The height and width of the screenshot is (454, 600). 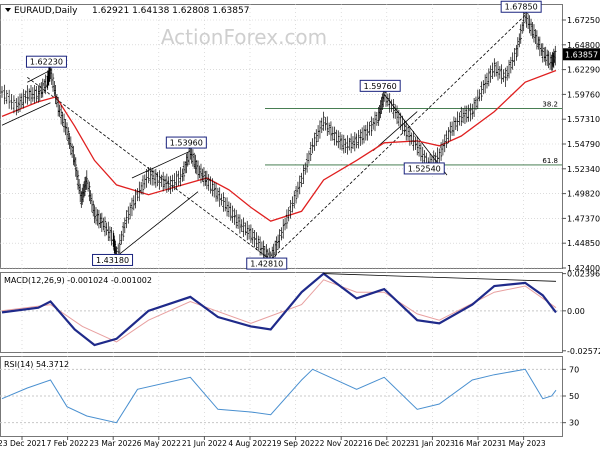 What do you see at coordinates (36, 364) in the screenshot?
I see `rsi-title: RSI(14) 54.3712` at bounding box center [36, 364].